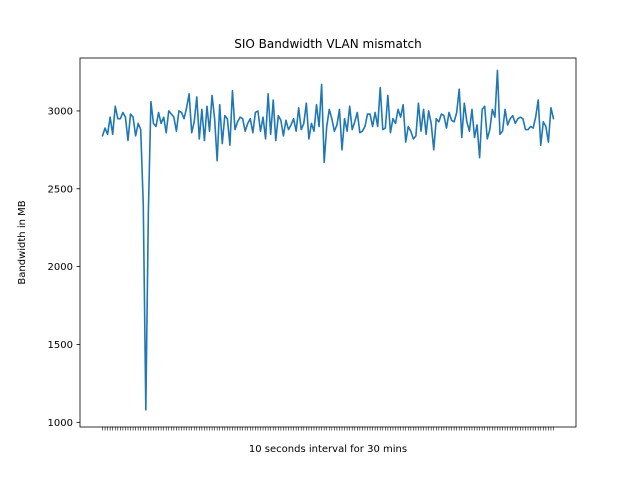 Image resolution: width=640 pixels, height=480 pixels. I want to click on y-axis-ticks: 1000 1500 2000 2500 3000, so click(64, 268).